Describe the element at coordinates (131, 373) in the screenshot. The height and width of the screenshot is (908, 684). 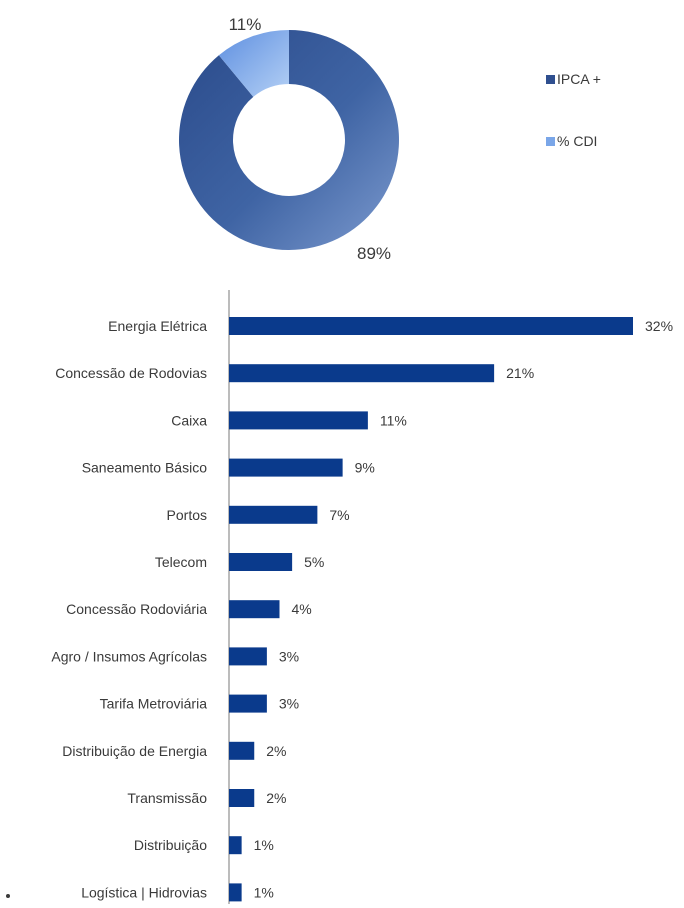
I see `category-label-1: Concessão de Rodovias` at that location.